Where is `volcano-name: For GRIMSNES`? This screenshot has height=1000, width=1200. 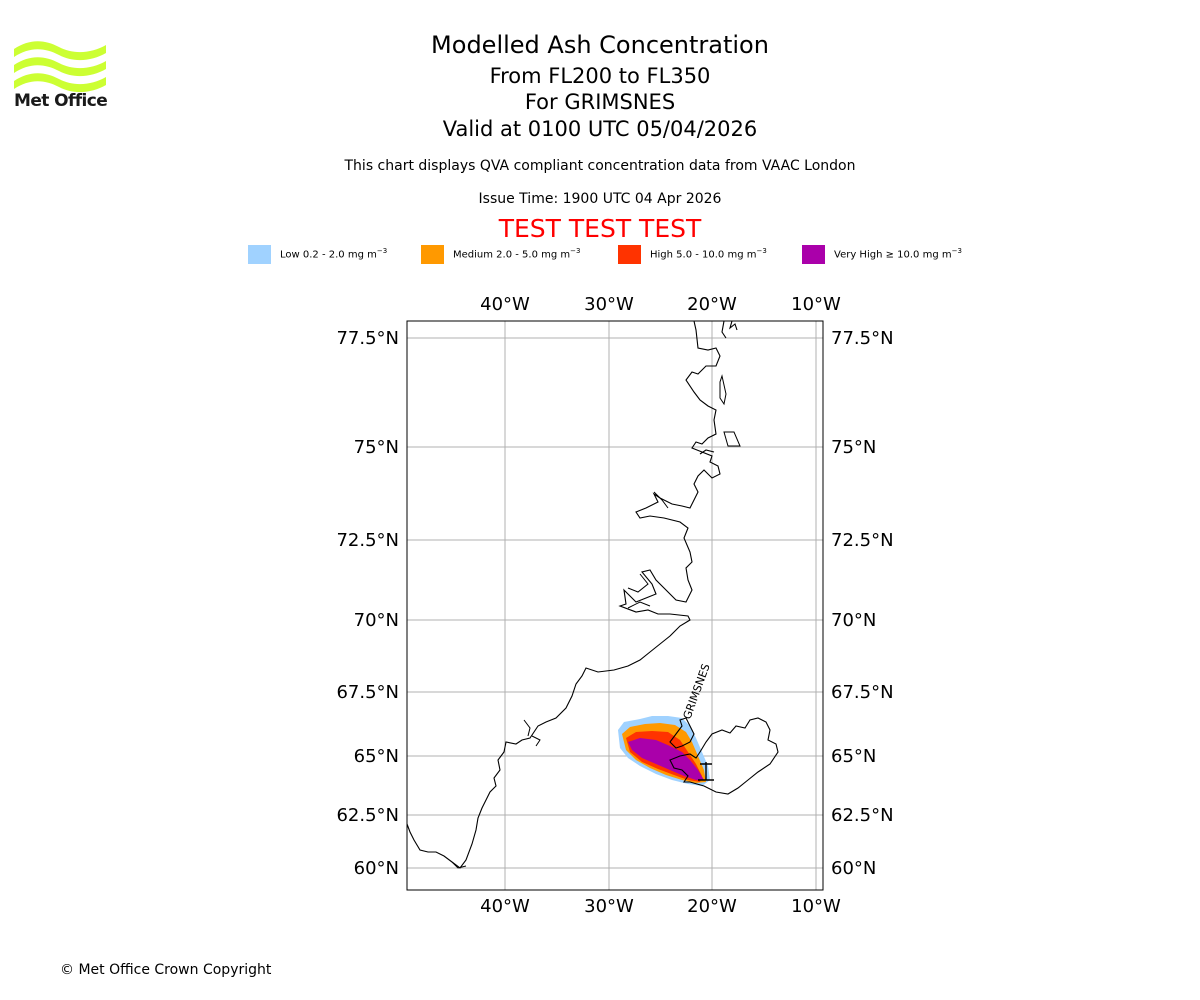 volcano-name: For GRIMSNES is located at coordinates (600, 102).